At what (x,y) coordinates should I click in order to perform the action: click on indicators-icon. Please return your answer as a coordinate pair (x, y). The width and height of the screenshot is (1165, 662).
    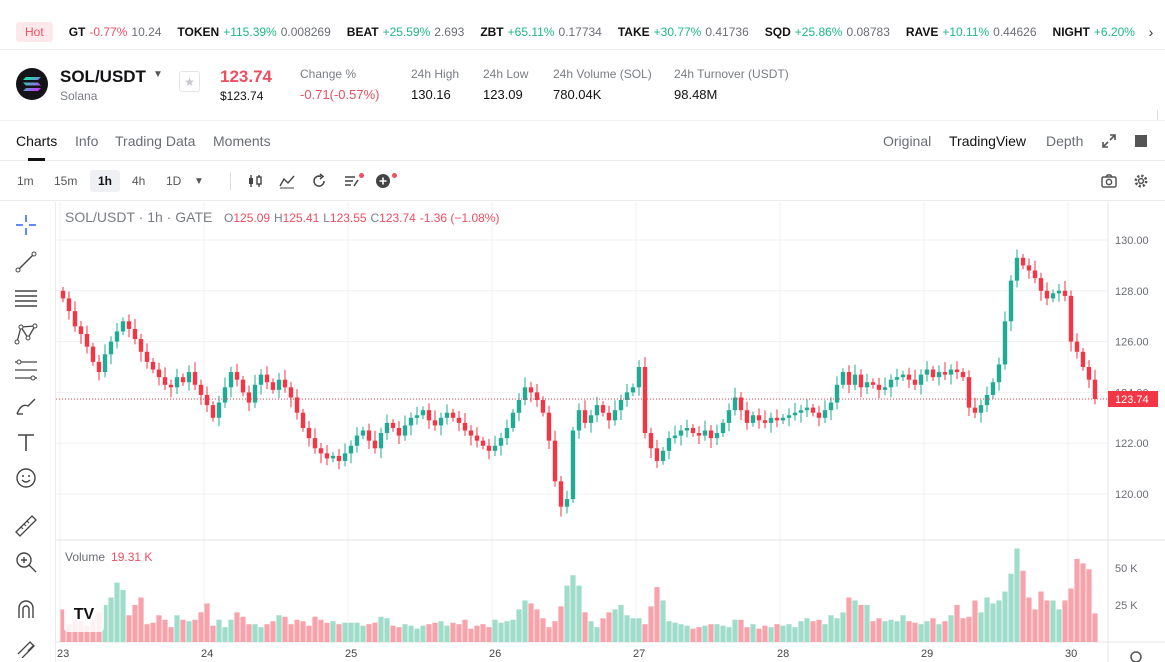
    Looking at the image, I should click on (287, 181).